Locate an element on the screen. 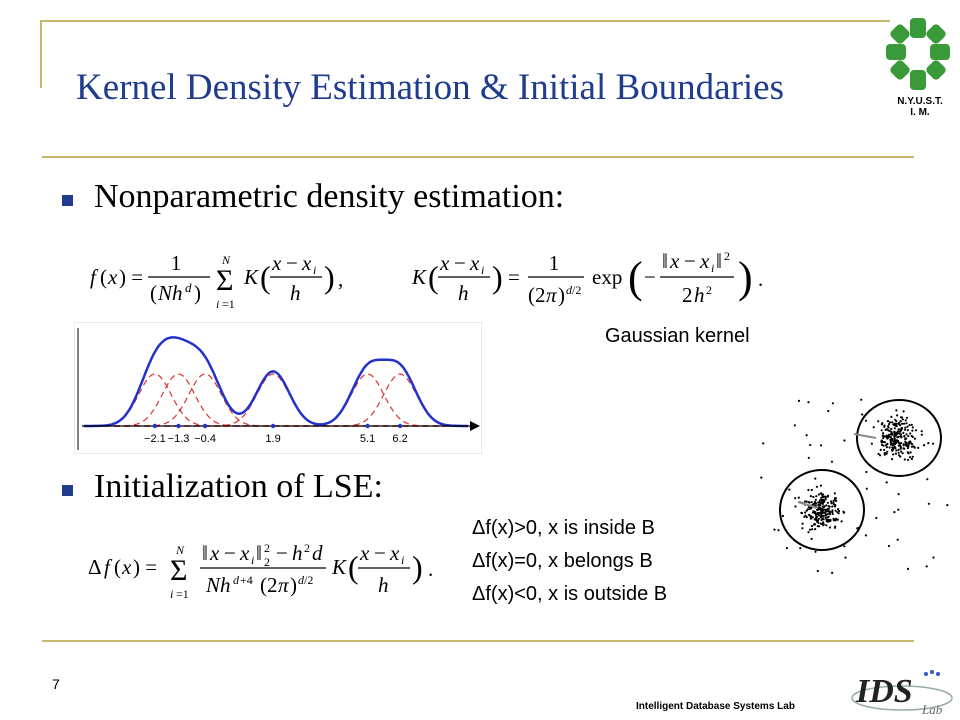  nyust-logo: N.Y.U.S.T. I. M. is located at coordinates (918, 68).